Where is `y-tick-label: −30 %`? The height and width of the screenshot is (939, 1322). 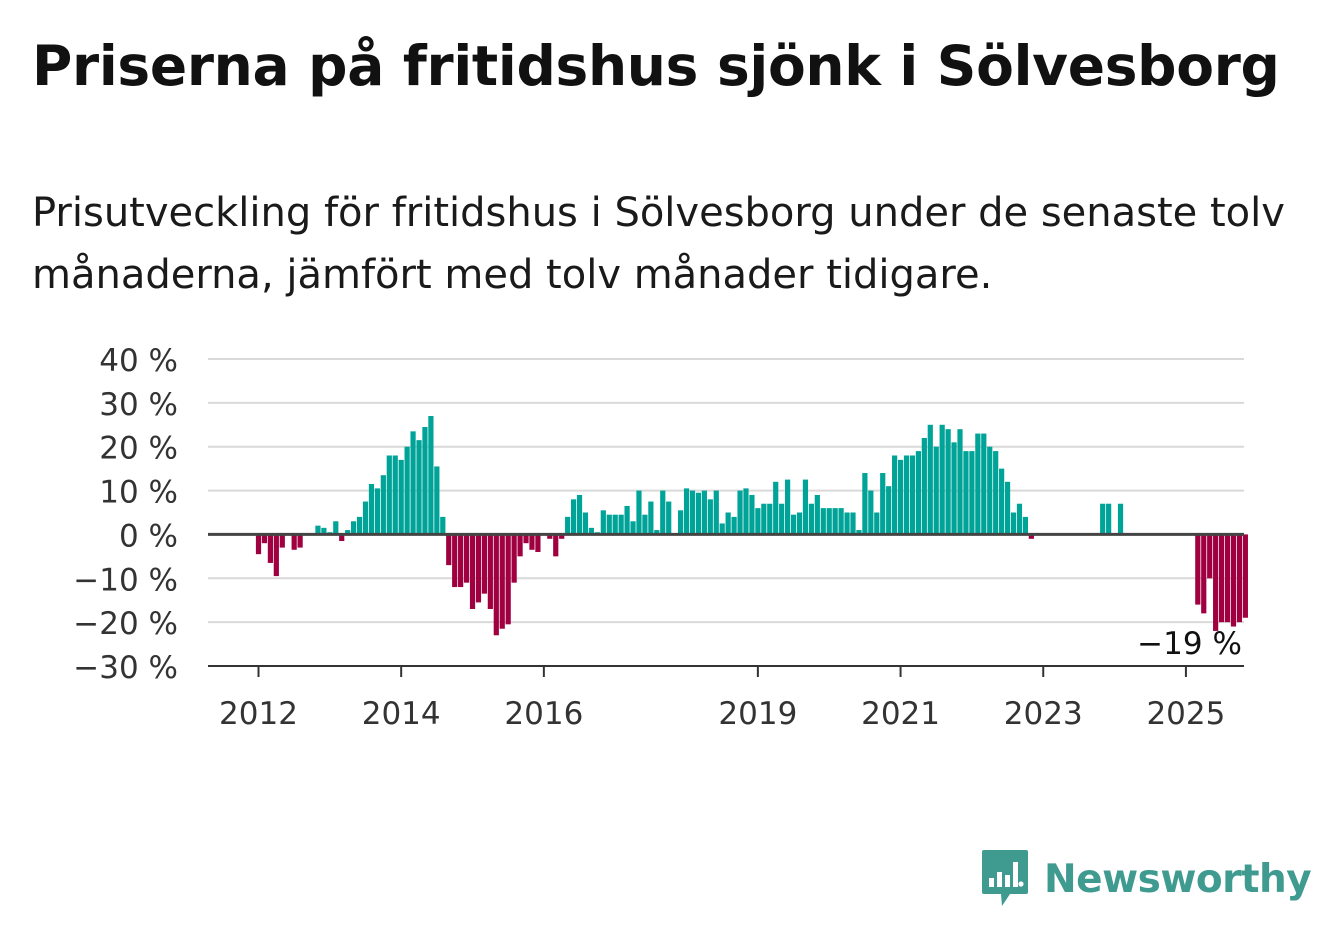
y-tick-label: −30 % is located at coordinates (125, 668).